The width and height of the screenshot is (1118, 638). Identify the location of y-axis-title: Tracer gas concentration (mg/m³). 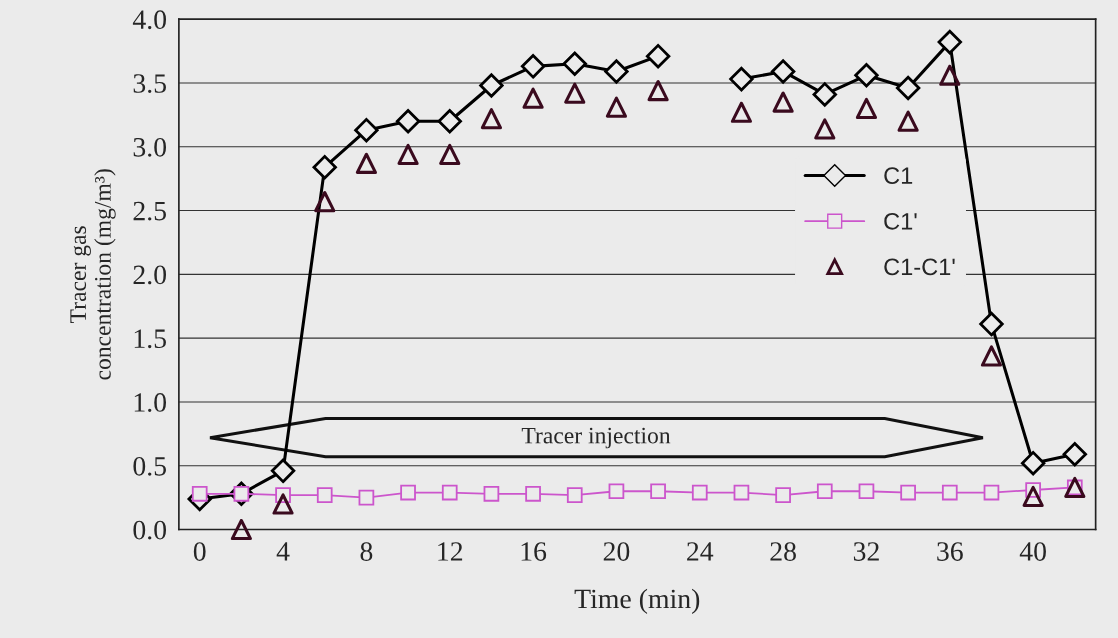
(93, 274).